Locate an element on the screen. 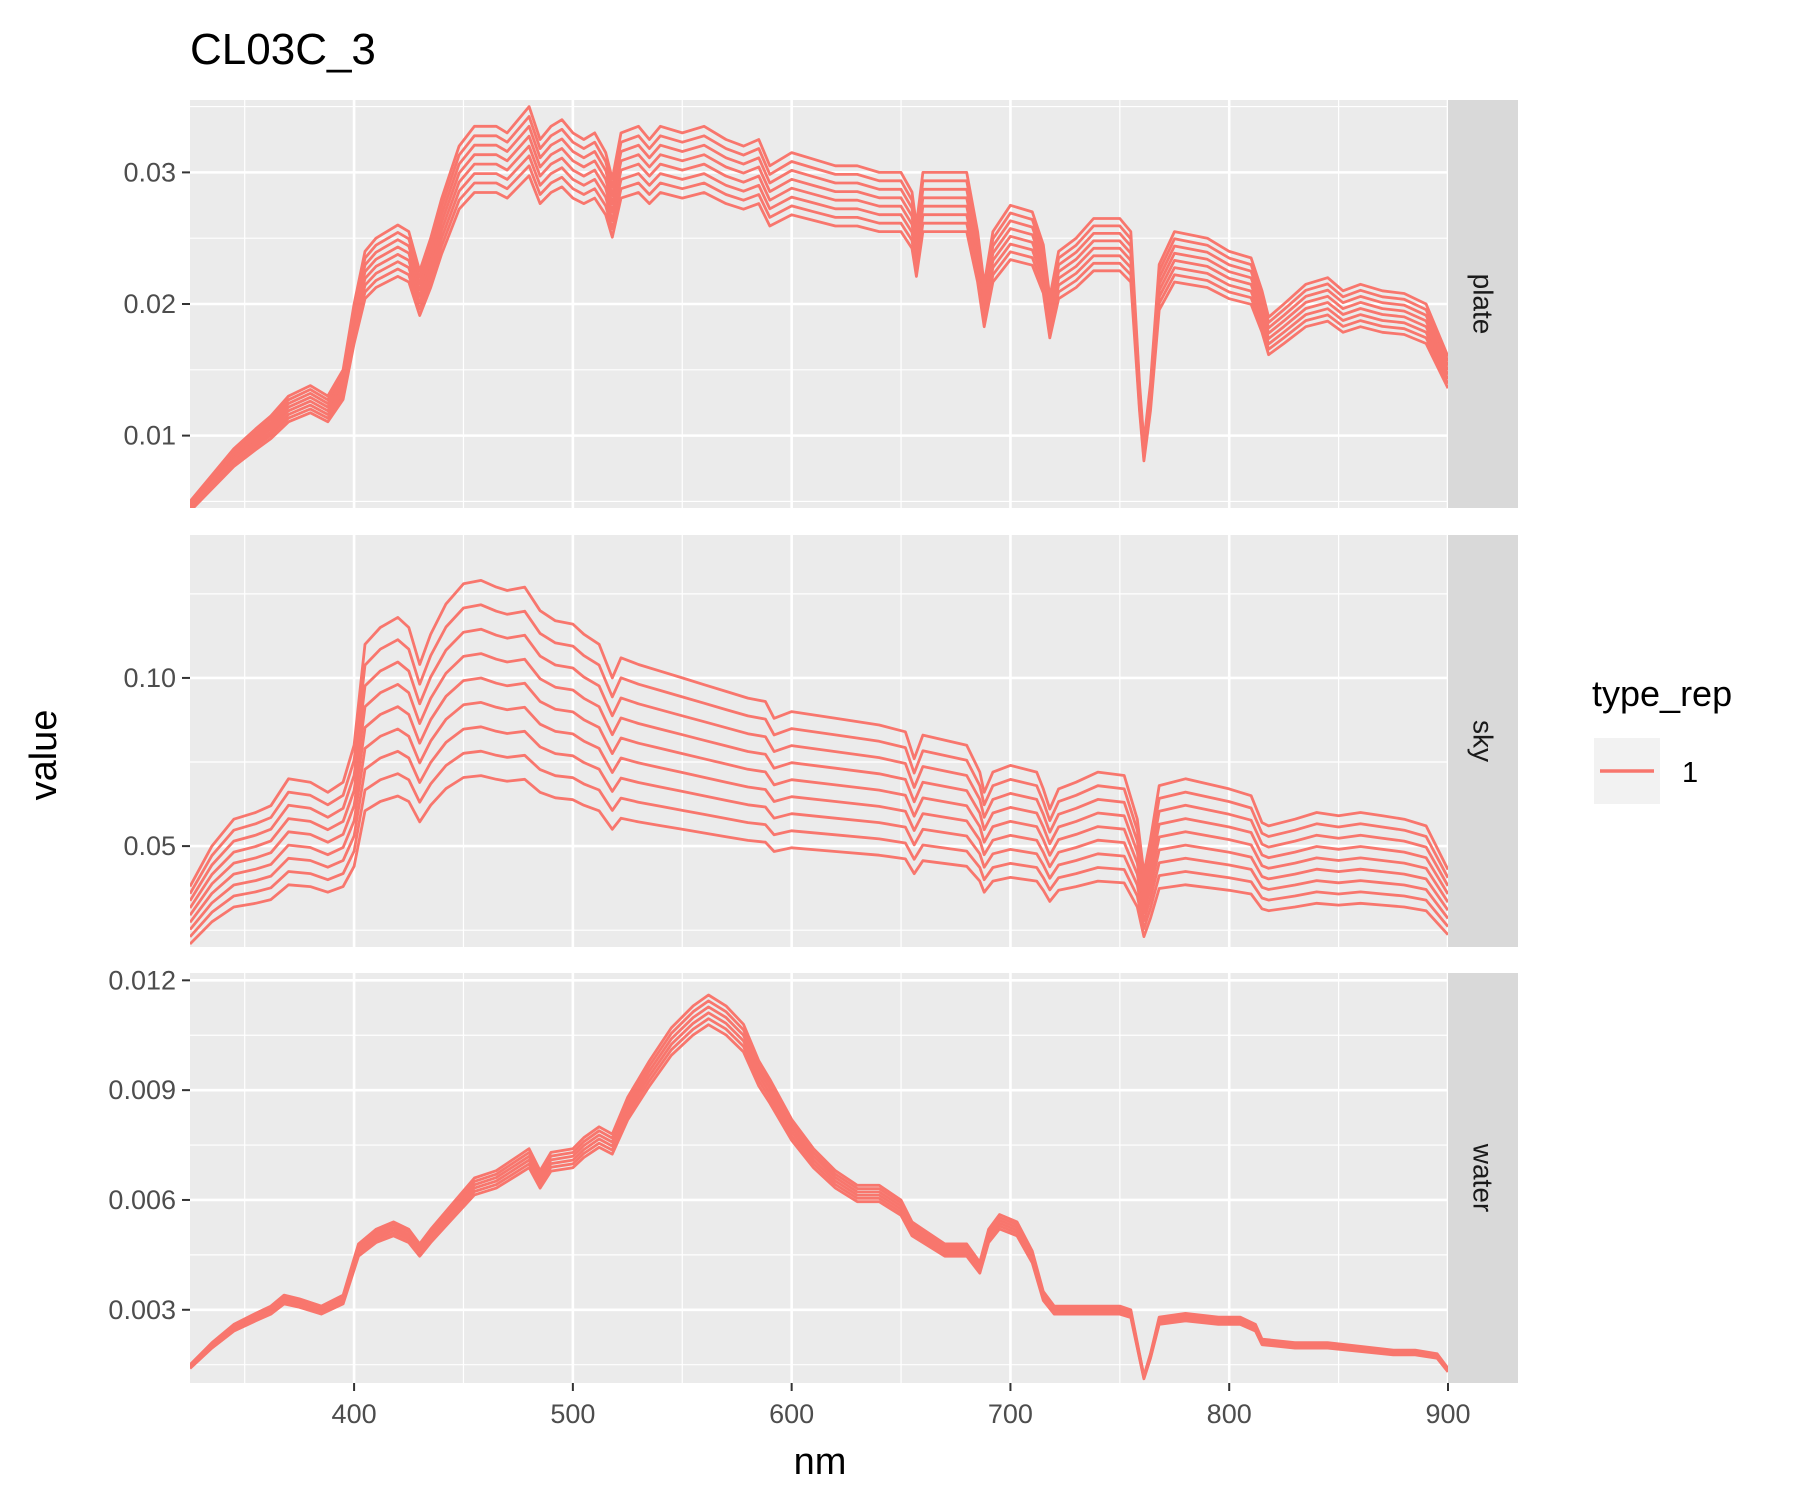  y-tick-label: 0.05 is located at coordinates (149, 846).